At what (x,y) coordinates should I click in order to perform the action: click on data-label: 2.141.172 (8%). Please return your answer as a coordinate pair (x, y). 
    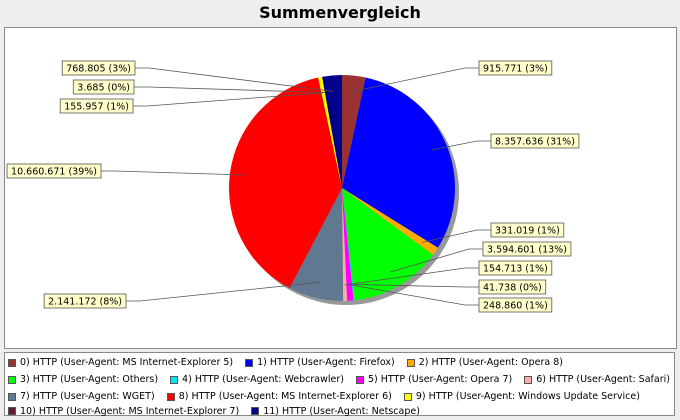
    Looking at the image, I should click on (85, 302).